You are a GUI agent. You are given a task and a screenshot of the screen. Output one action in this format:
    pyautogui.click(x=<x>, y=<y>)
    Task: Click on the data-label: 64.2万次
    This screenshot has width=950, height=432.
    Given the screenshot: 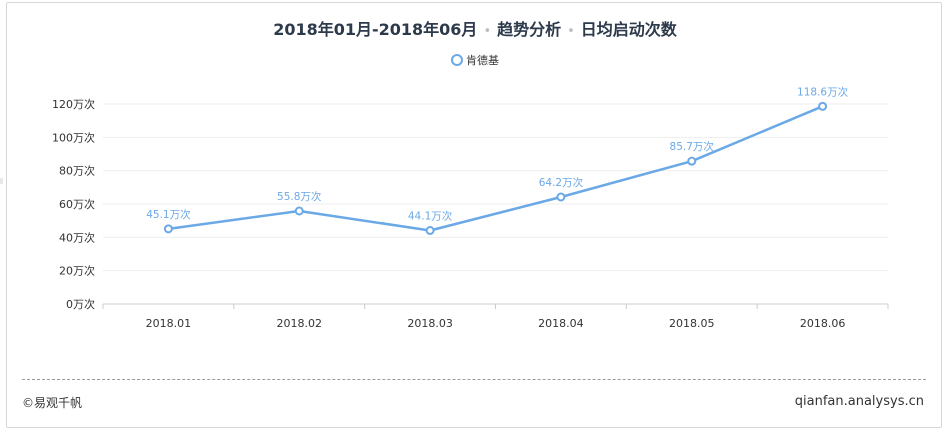 What is the action you would take?
    pyautogui.click(x=561, y=182)
    